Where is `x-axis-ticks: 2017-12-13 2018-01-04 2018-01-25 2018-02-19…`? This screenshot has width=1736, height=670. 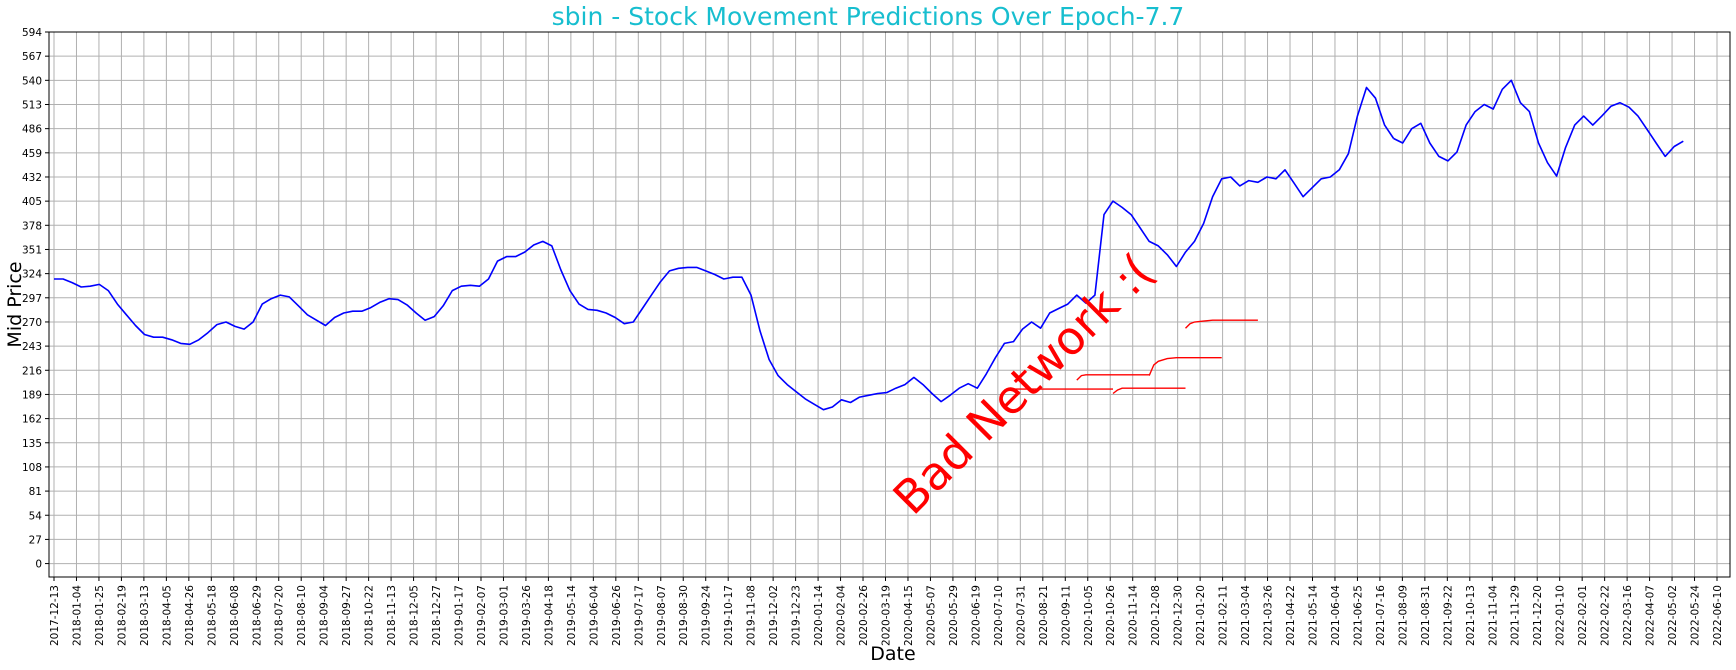 x-axis-ticks: 2017-12-13 2018-01-04 2018-01-25 2018-02-19… is located at coordinates (886, 611).